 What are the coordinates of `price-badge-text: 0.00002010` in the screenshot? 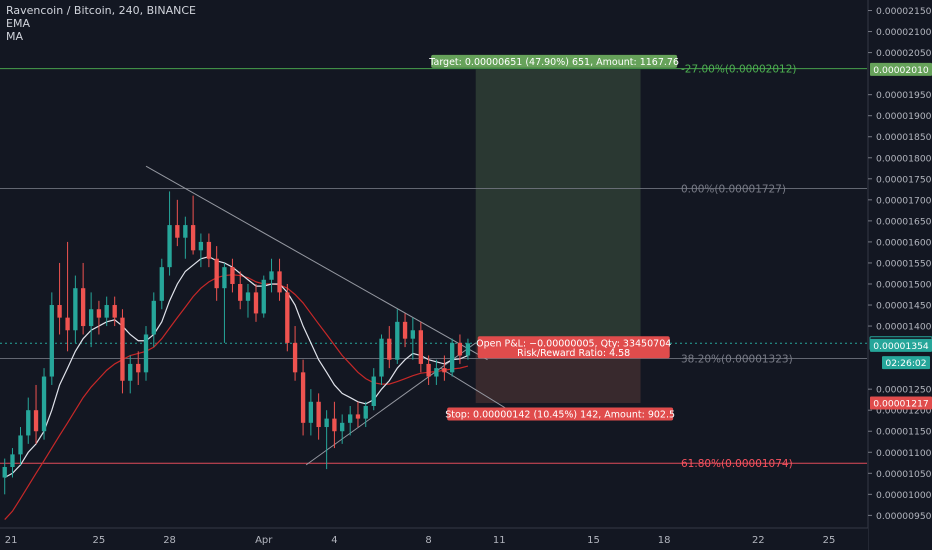 It's located at (901, 70).